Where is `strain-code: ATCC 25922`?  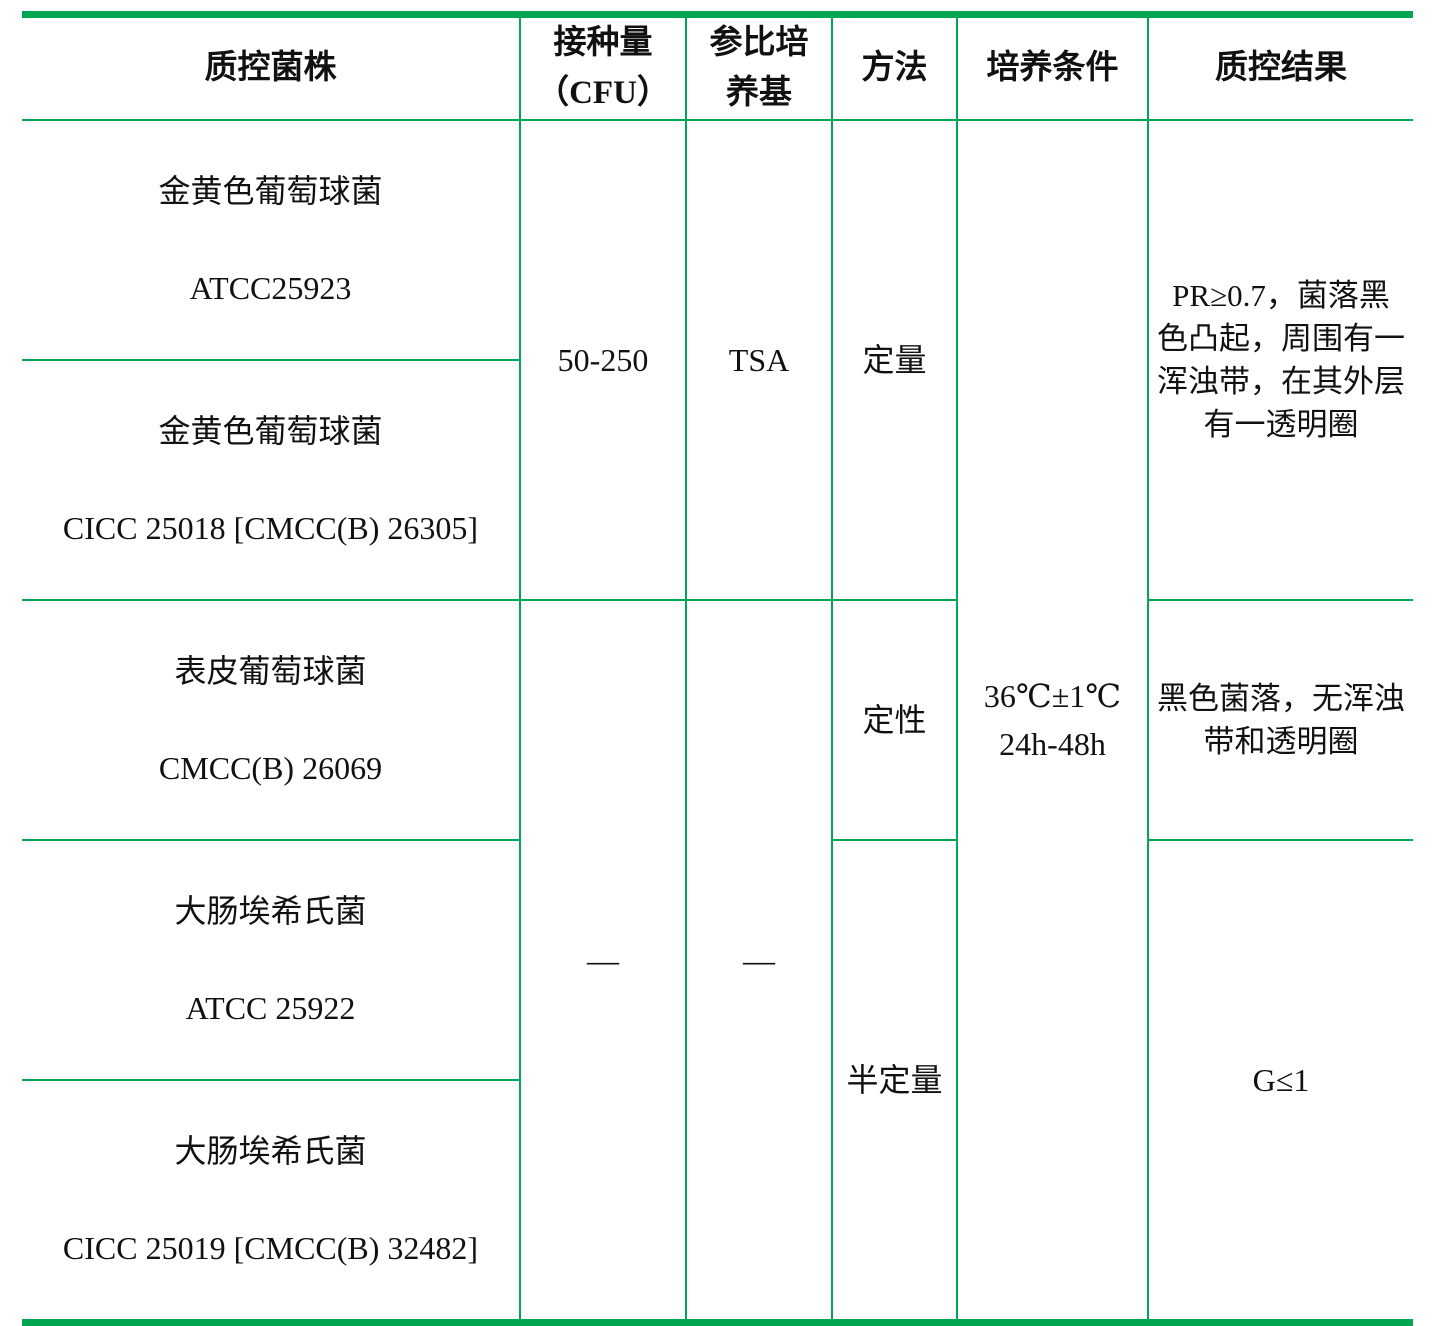
strain-code: ATCC 25922 is located at coordinates (270, 1007).